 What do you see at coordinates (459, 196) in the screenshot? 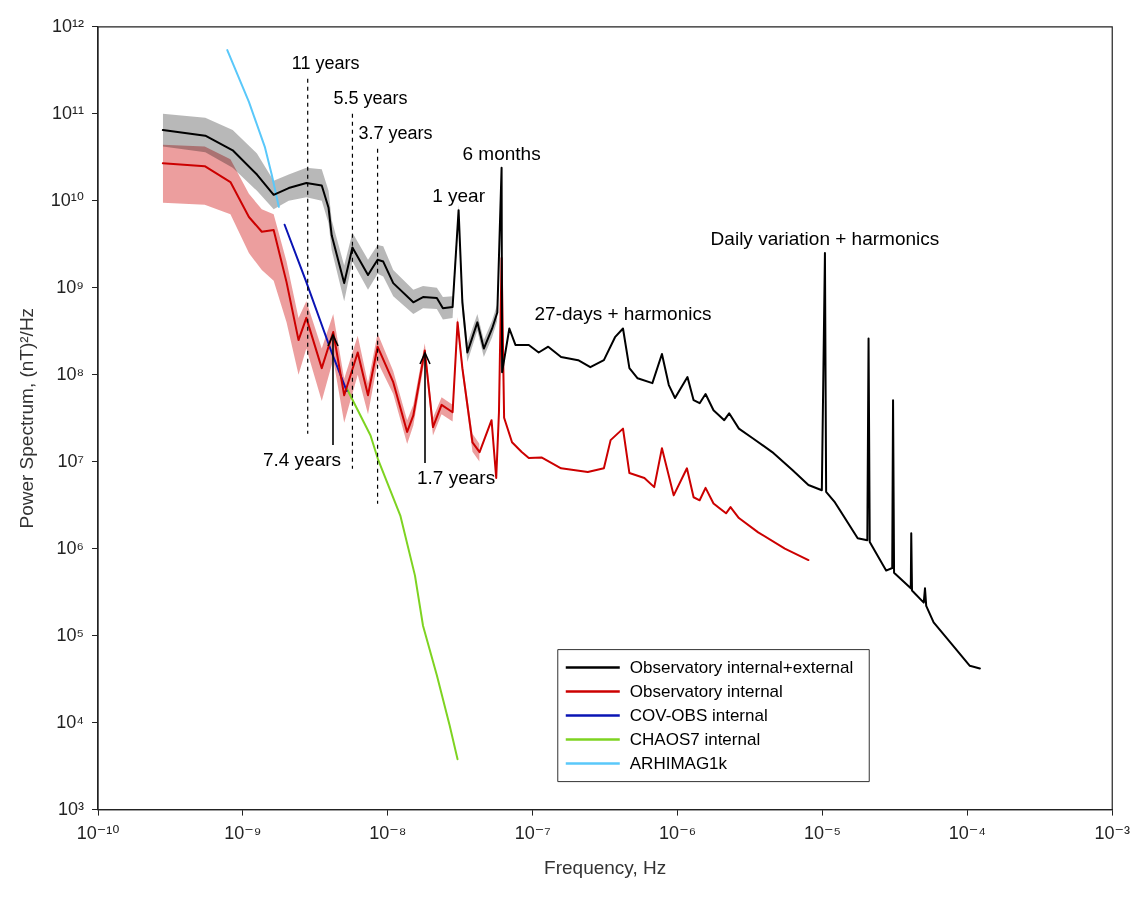
I see `annotation: 1 year` at bounding box center [459, 196].